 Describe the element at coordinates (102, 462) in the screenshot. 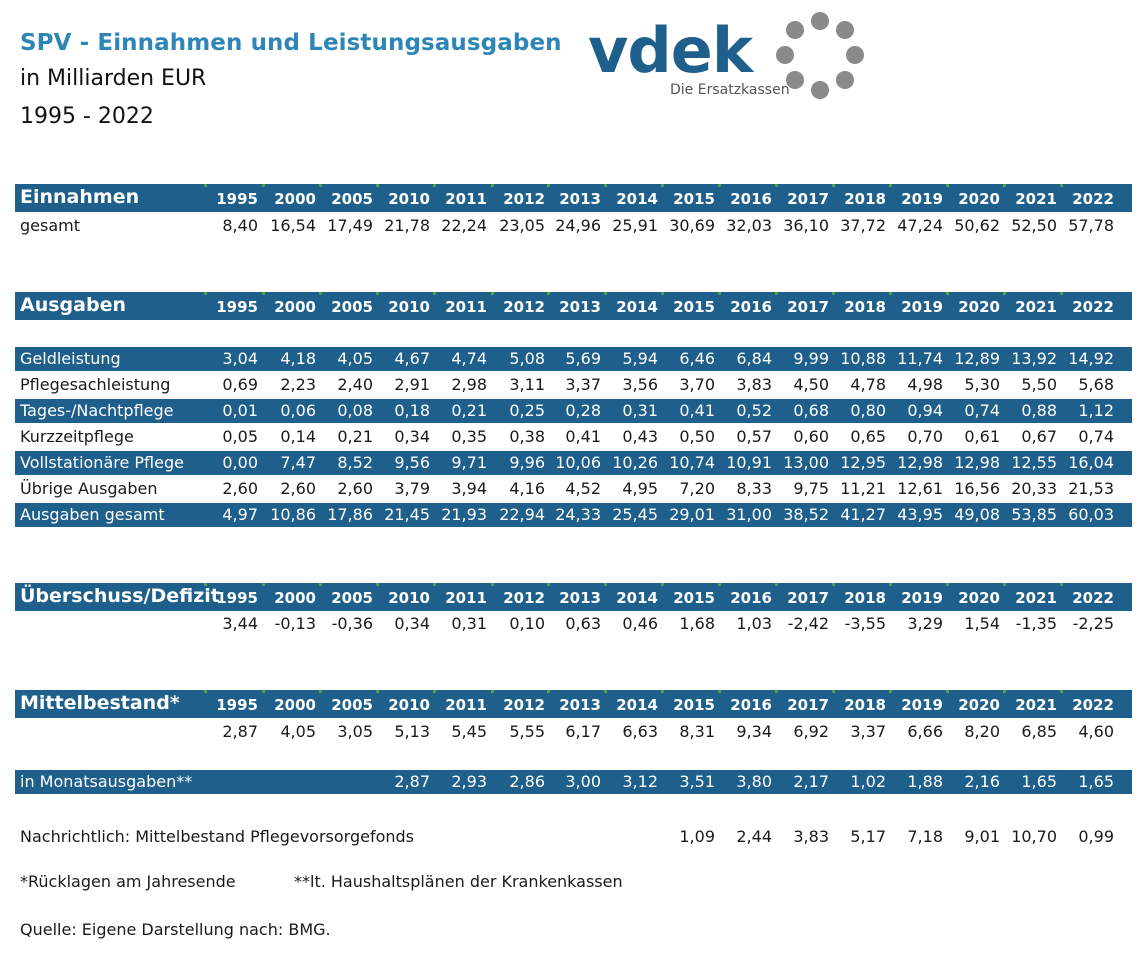

I see `row-label: Vollstationäre Pflege` at that location.